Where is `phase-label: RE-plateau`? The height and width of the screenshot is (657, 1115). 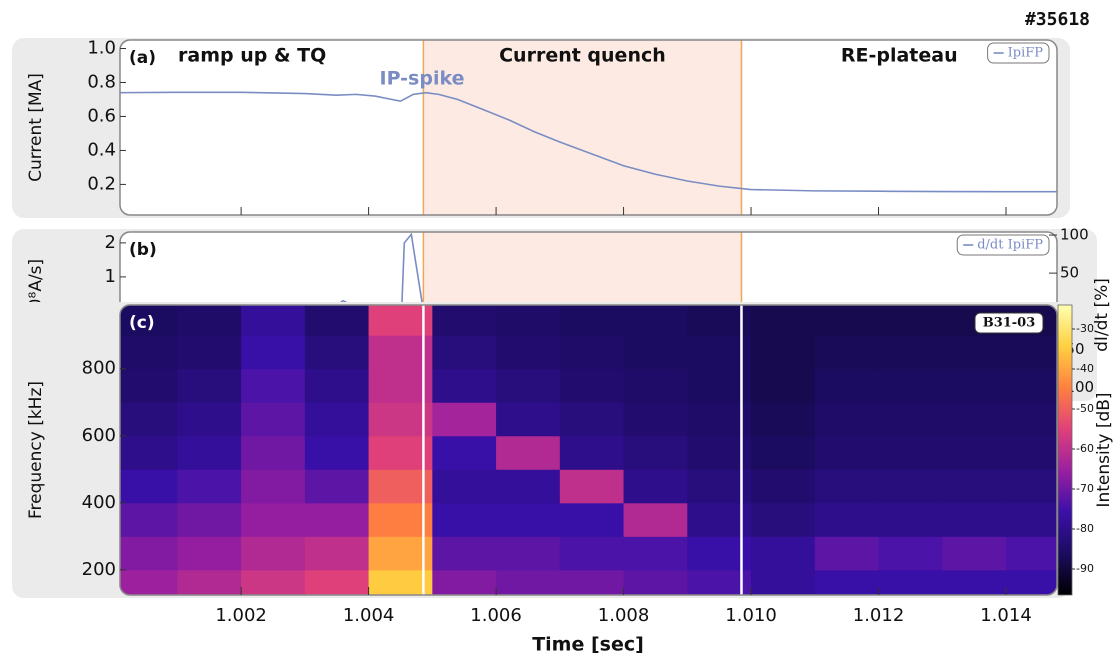
phase-label: RE-plateau is located at coordinates (899, 56).